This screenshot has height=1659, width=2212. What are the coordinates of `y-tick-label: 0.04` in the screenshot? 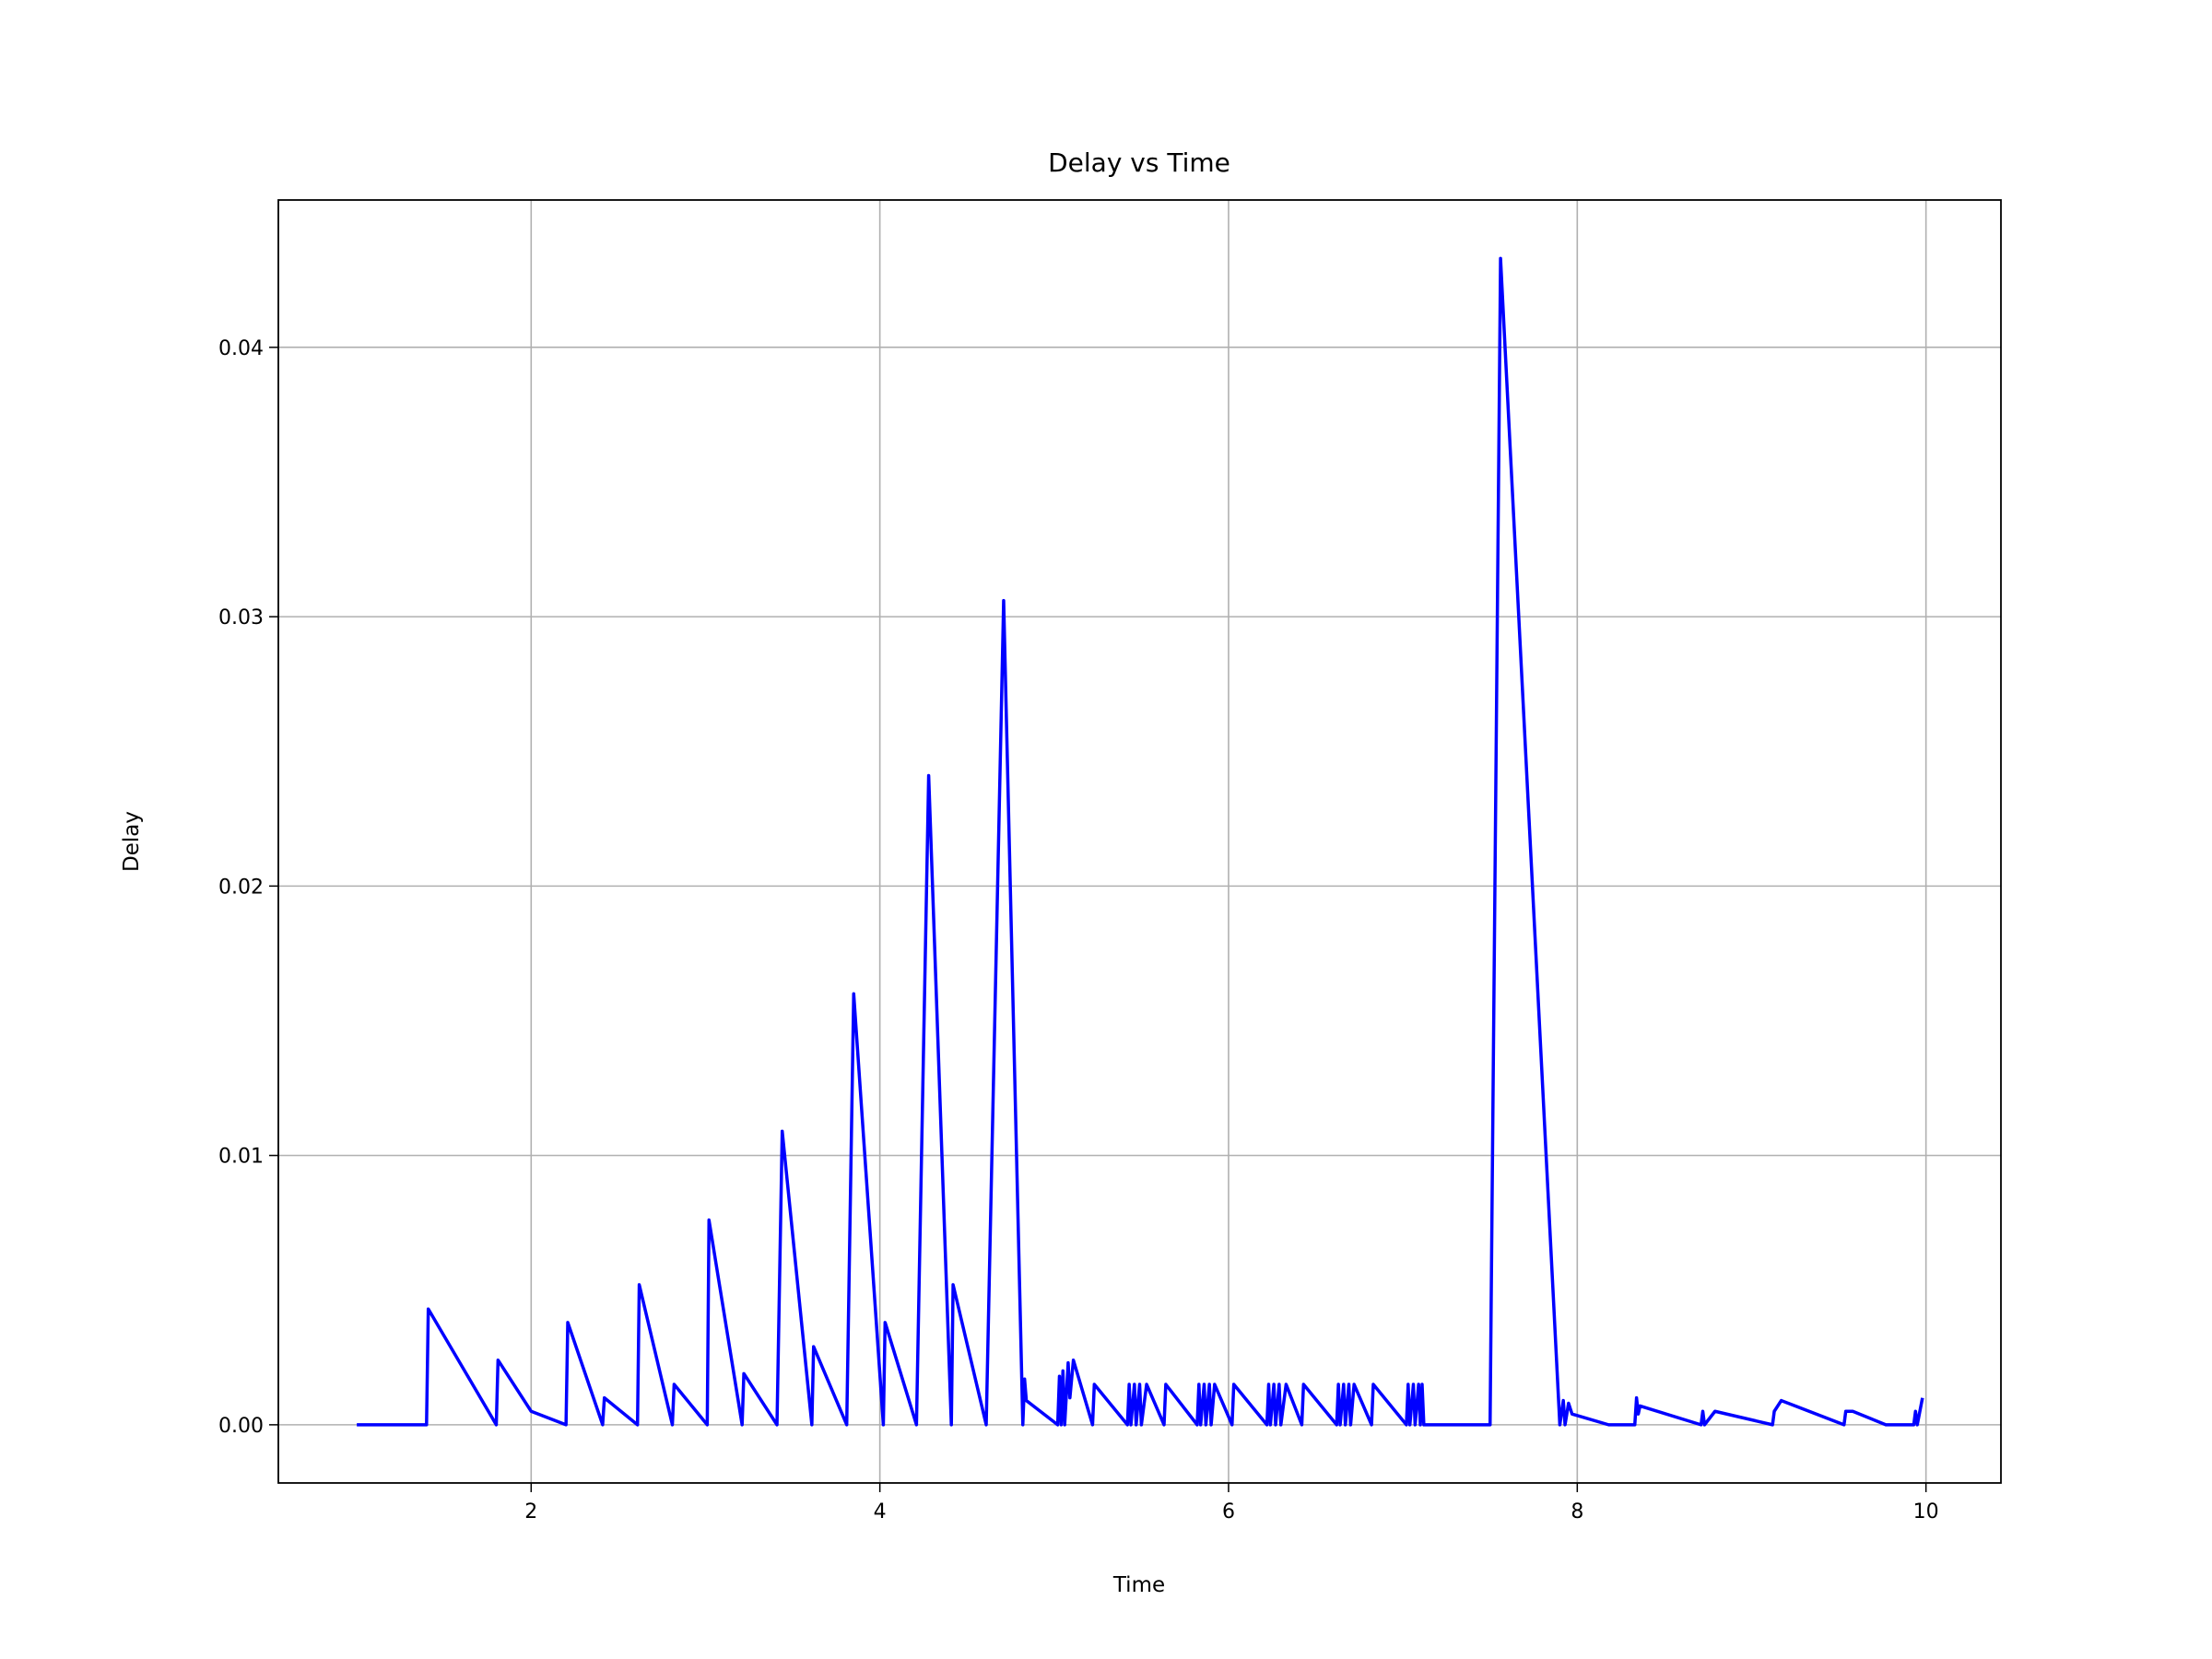 It's located at (241, 348).